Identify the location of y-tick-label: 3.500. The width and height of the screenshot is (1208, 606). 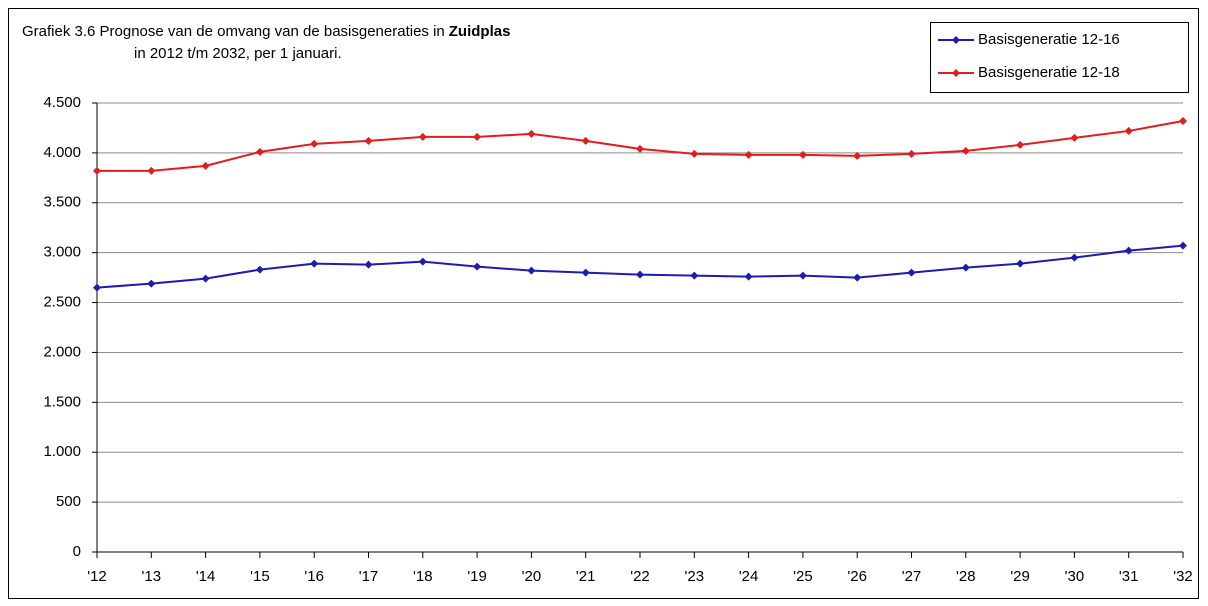
(62, 202).